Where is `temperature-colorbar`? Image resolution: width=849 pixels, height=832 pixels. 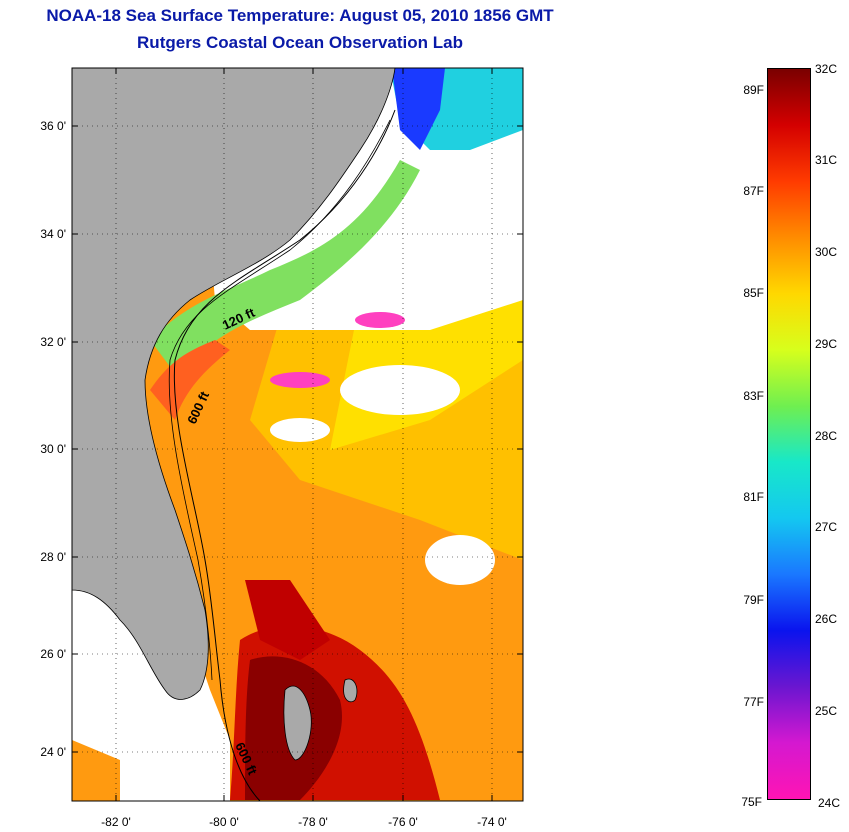
temperature-colorbar is located at coordinates (789, 434).